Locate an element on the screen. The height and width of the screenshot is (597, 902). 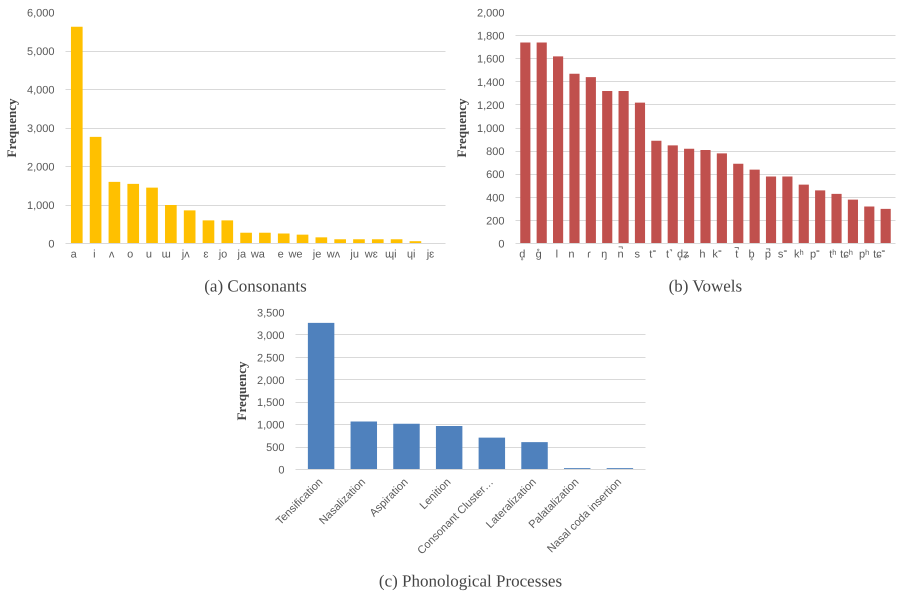
x-tick-label: o is located at coordinates (130, 254).